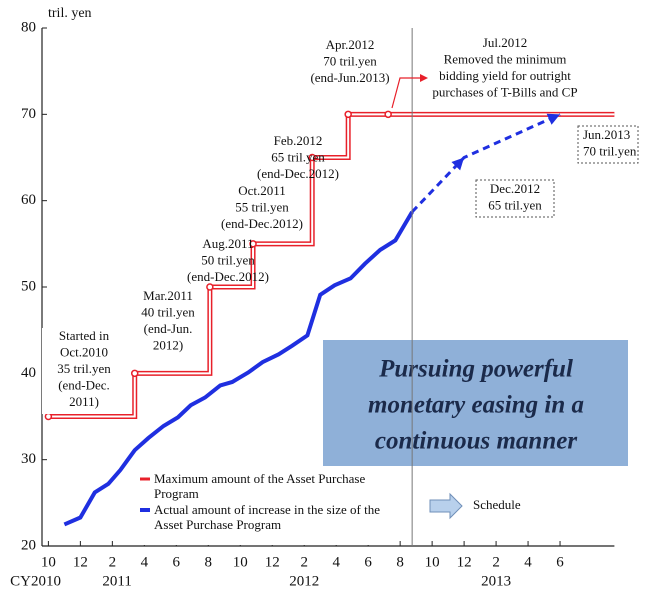 This screenshot has width=648, height=612. Describe the element at coordinates (497, 504) in the screenshot. I see `legend-label: Schedule` at that location.